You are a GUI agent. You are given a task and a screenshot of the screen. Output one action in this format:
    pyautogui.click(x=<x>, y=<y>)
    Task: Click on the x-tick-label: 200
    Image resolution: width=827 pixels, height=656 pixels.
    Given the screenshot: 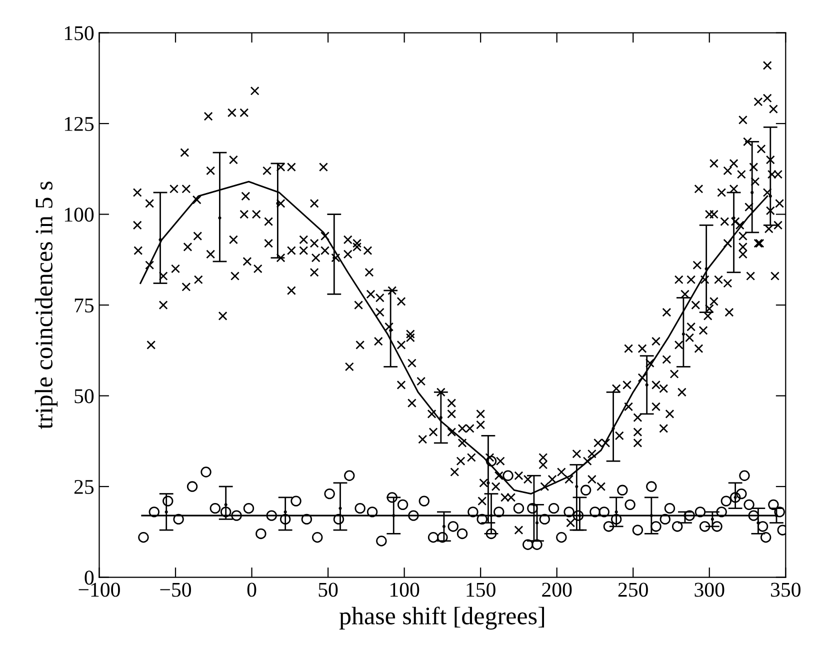 What is the action you would take?
    pyautogui.click(x=557, y=589)
    